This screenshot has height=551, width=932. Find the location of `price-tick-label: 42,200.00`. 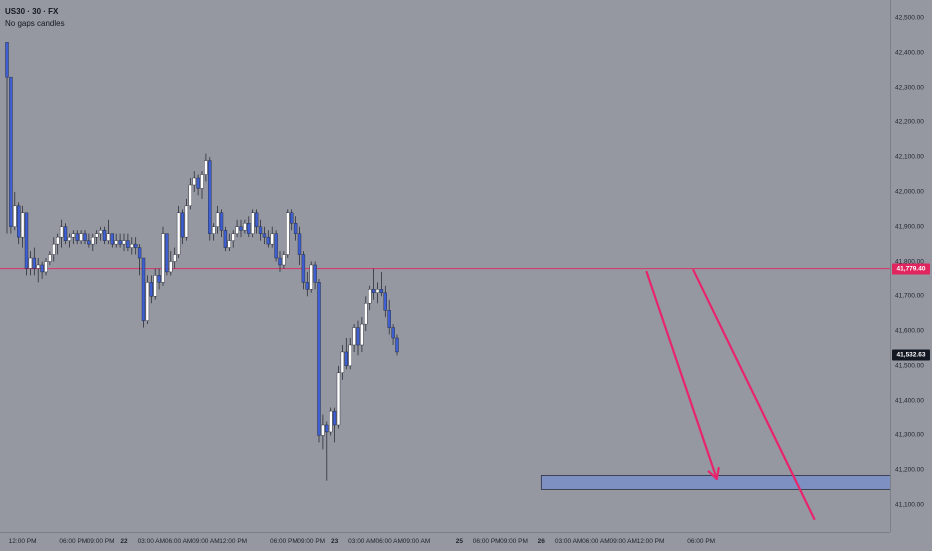

price-tick-label: 42,200.00 is located at coordinates (909, 122).